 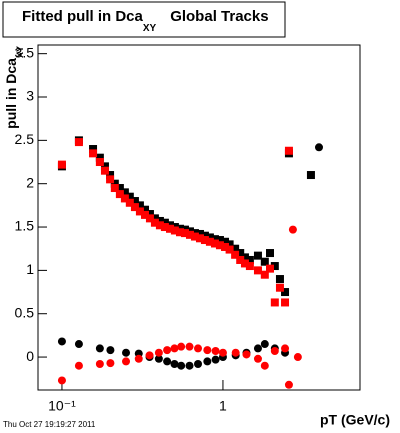 What do you see at coordinates (25, 52) in the screenshot?
I see `y-tick-label: 3.5` at bounding box center [25, 52].